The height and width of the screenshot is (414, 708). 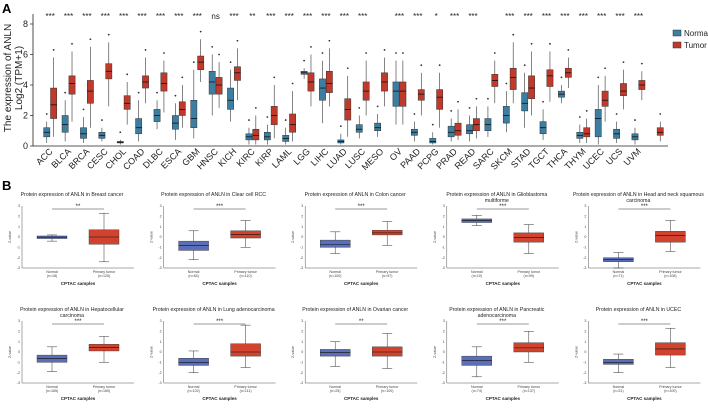 I want to click on tumor-group-n: (n=99), so click(x=529, y=276).